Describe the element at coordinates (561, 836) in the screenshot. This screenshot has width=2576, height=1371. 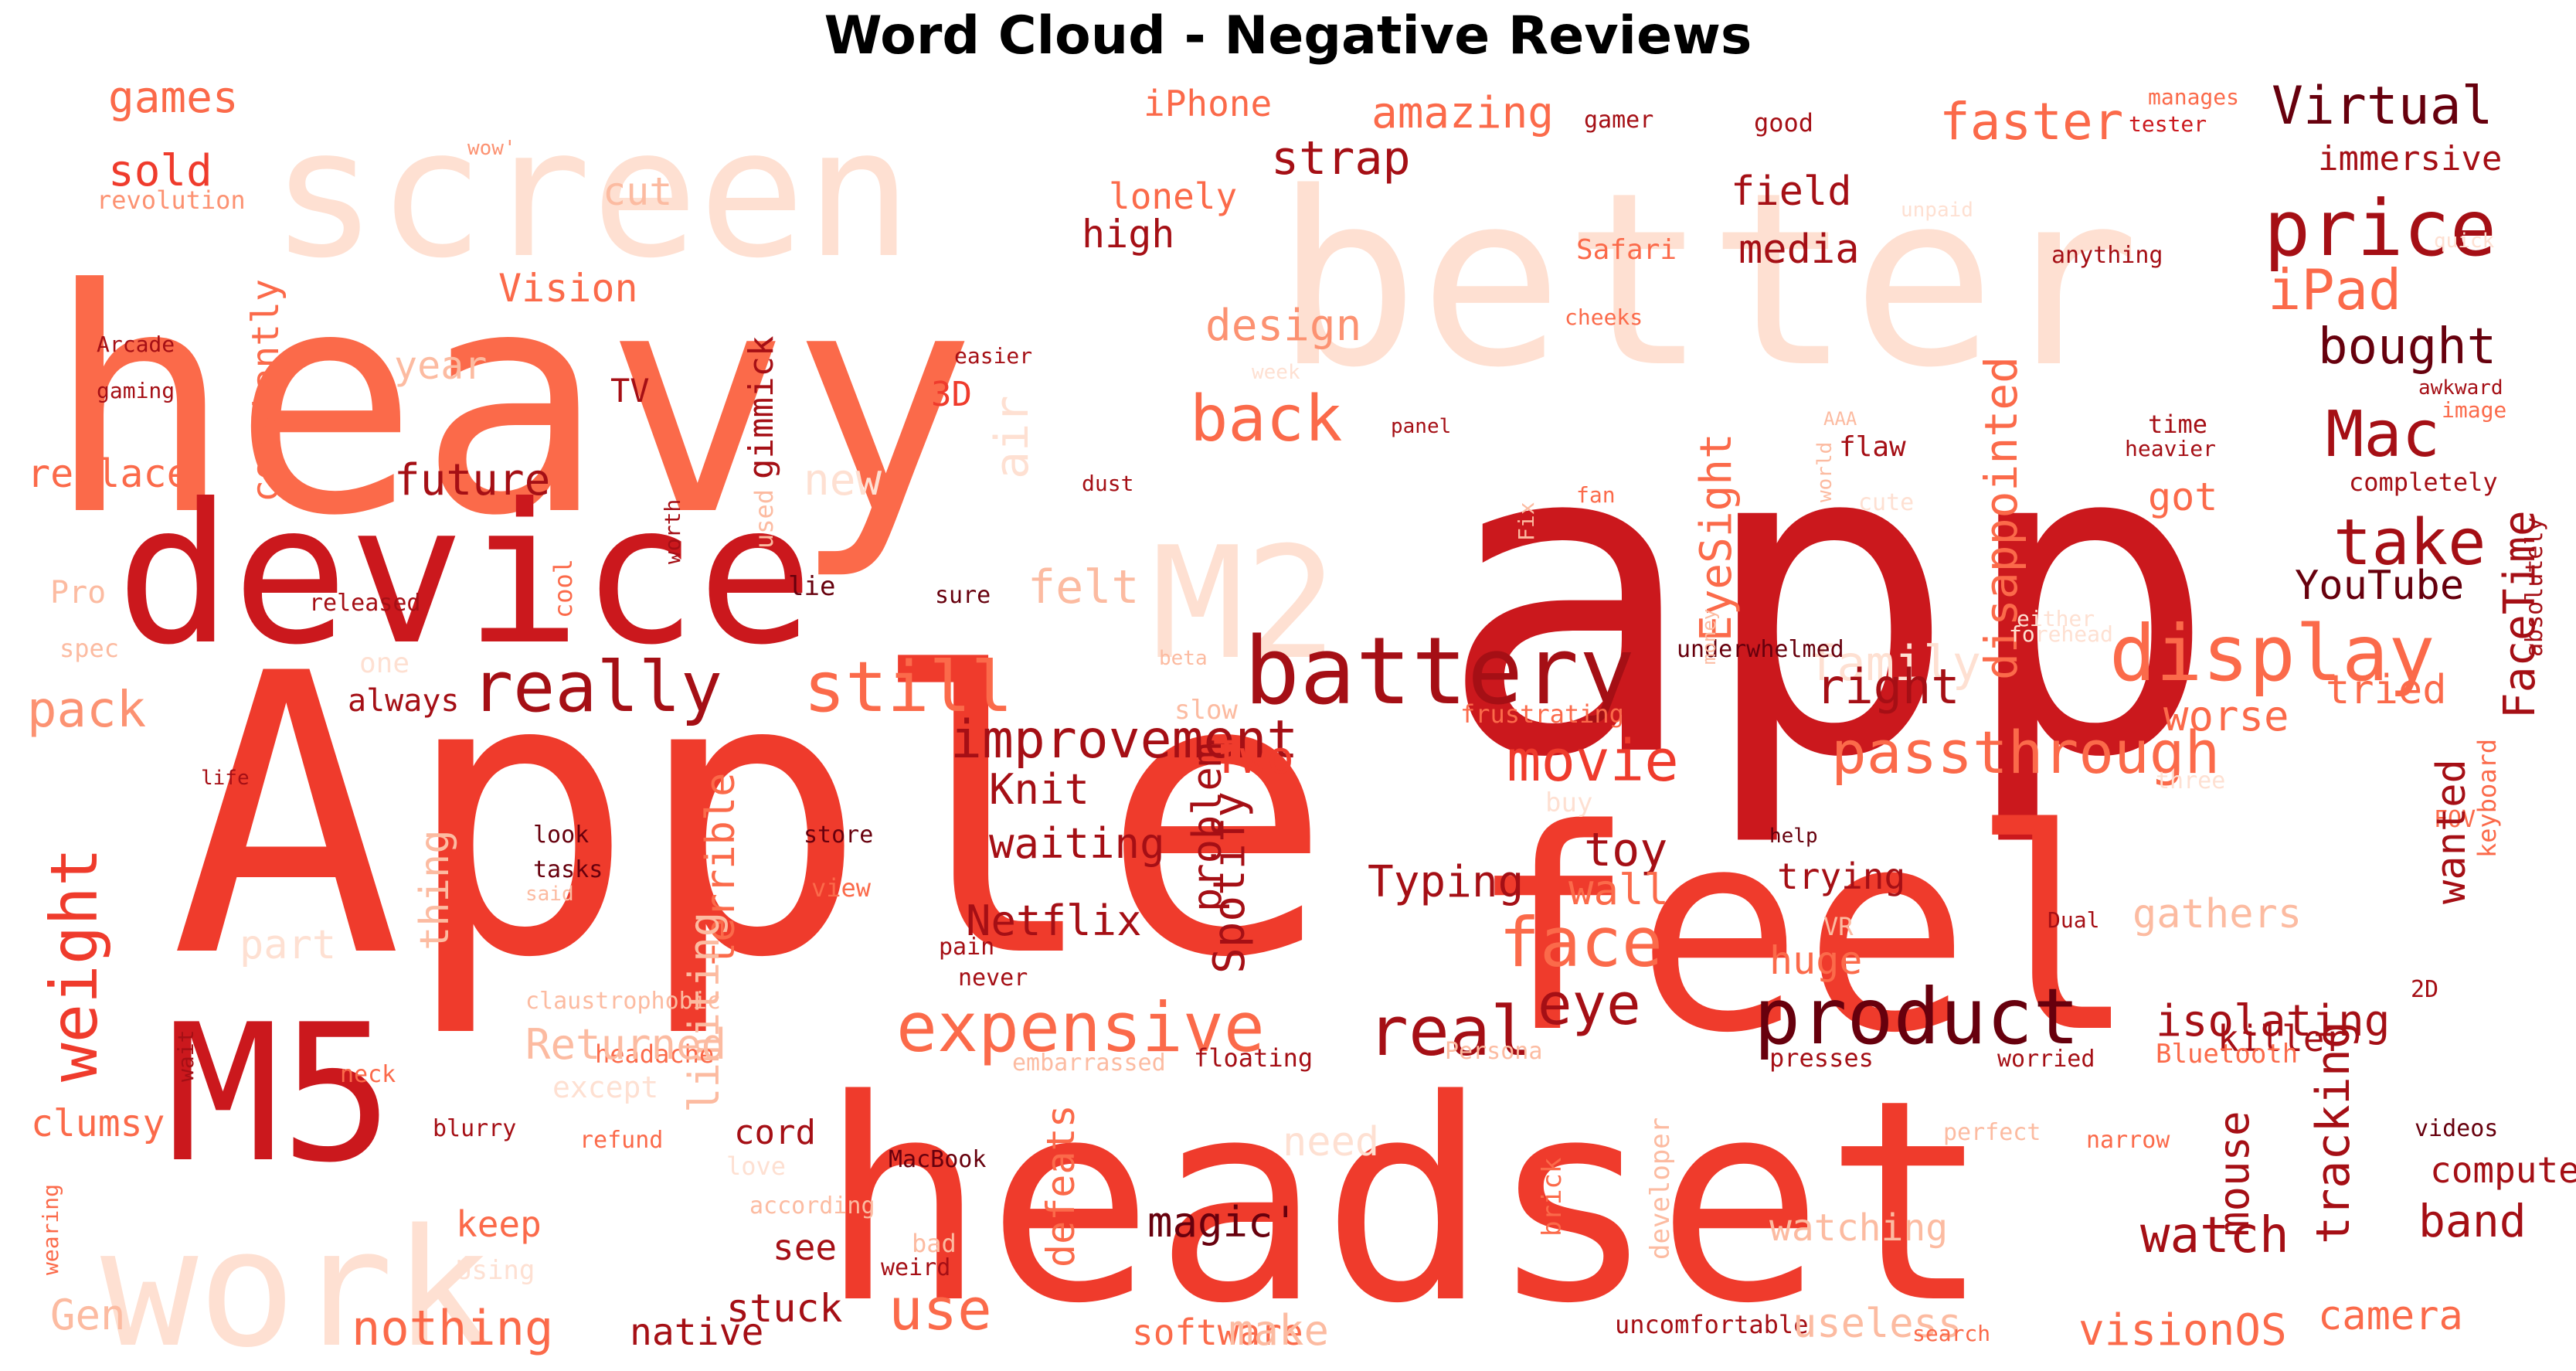
I see `cloud-word: look` at that location.